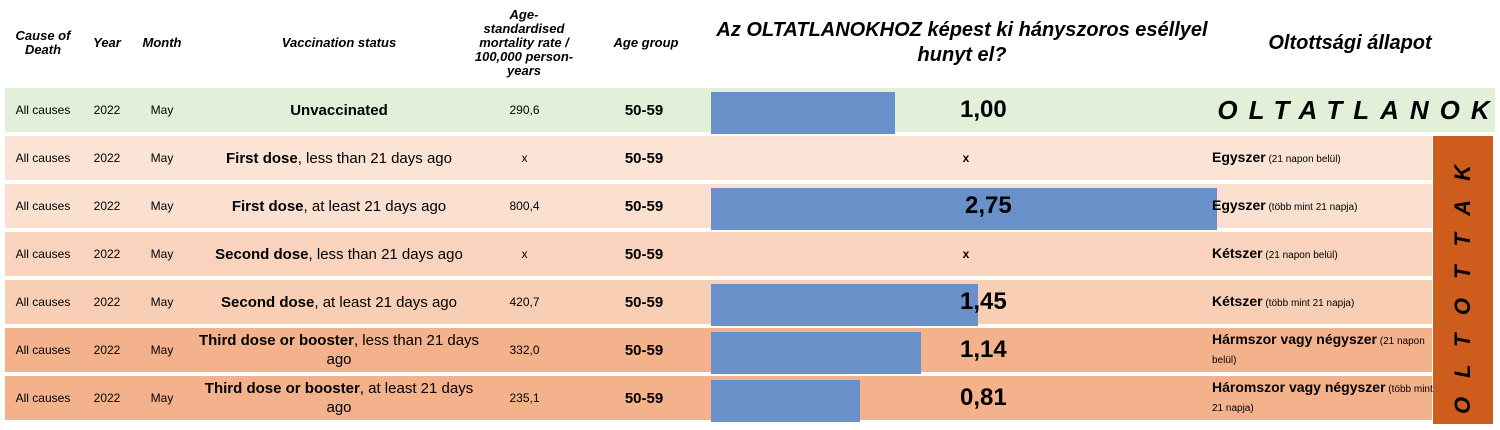 The image size is (1500, 430). Describe the element at coordinates (1350, 42) in the screenshot. I see `header-status-title: Oltottsági állapot` at that location.